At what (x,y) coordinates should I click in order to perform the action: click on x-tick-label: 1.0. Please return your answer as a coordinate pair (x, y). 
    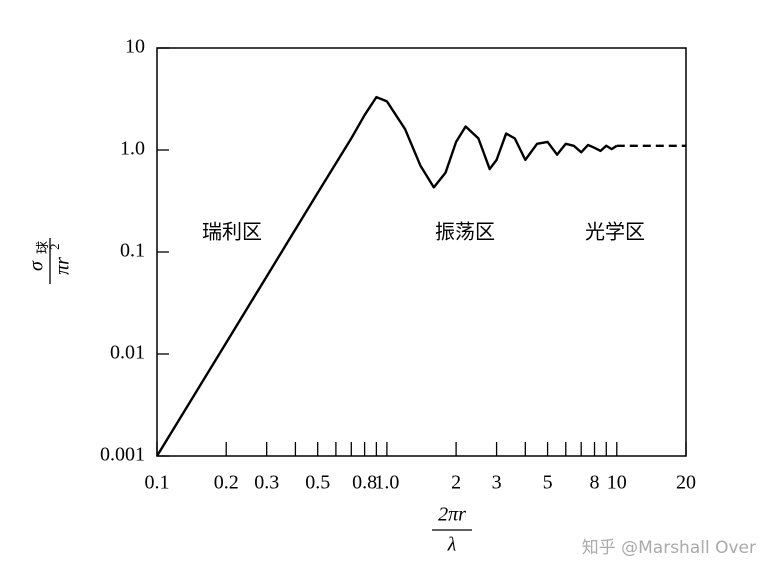
    Looking at the image, I should click on (386, 483).